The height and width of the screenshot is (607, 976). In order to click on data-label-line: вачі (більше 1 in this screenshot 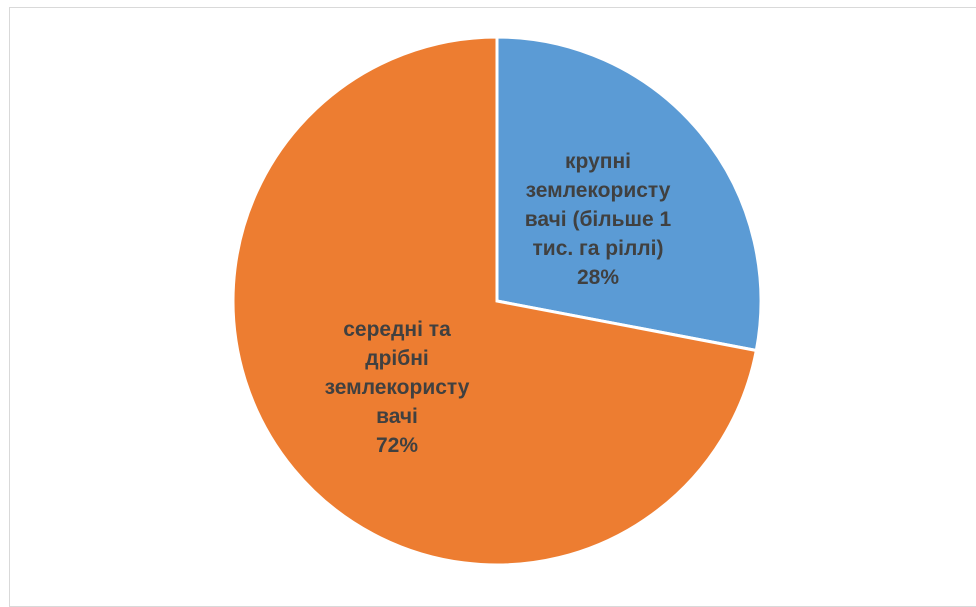, I will do `click(598, 219)`.